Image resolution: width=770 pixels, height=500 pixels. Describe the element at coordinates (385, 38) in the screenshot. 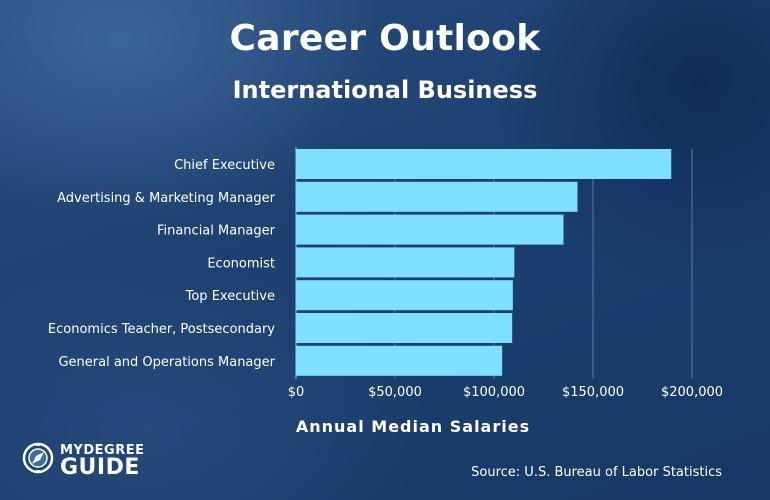

I see `chart-title: Career Outlook` at that location.